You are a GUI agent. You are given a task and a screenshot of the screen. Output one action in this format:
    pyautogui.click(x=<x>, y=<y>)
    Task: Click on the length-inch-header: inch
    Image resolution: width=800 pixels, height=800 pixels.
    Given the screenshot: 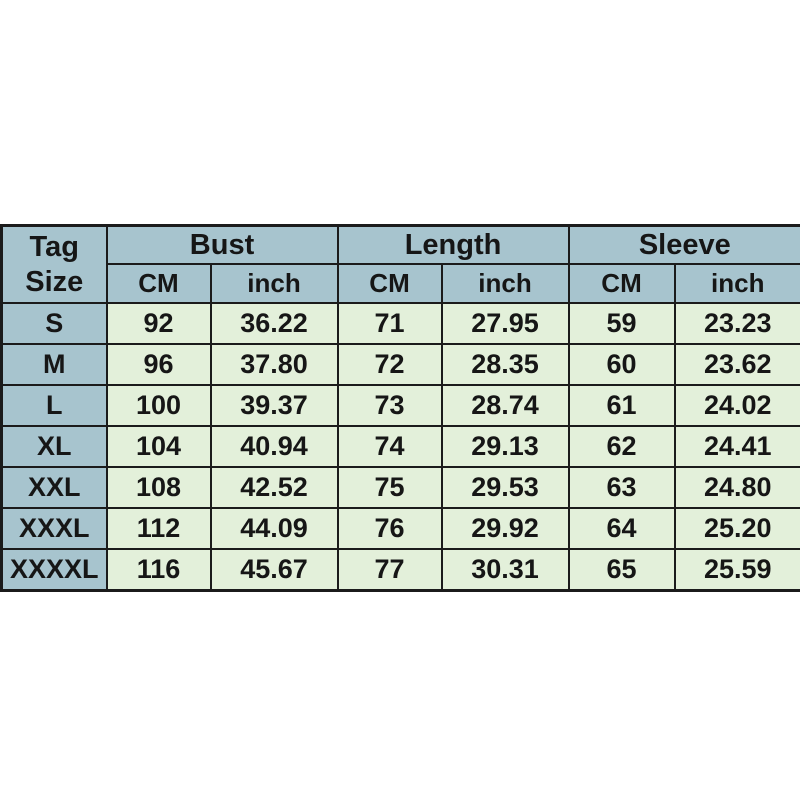 What is the action you would take?
    pyautogui.click(x=505, y=283)
    